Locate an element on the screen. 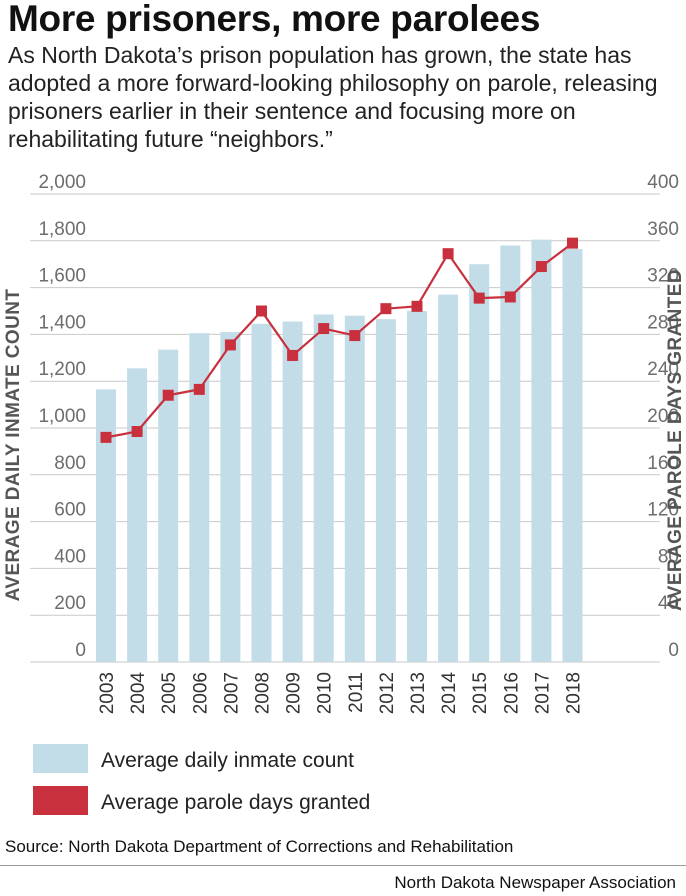 This screenshot has width=686, height=896. left-tick-label: 1,600 is located at coordinates (62, 276).